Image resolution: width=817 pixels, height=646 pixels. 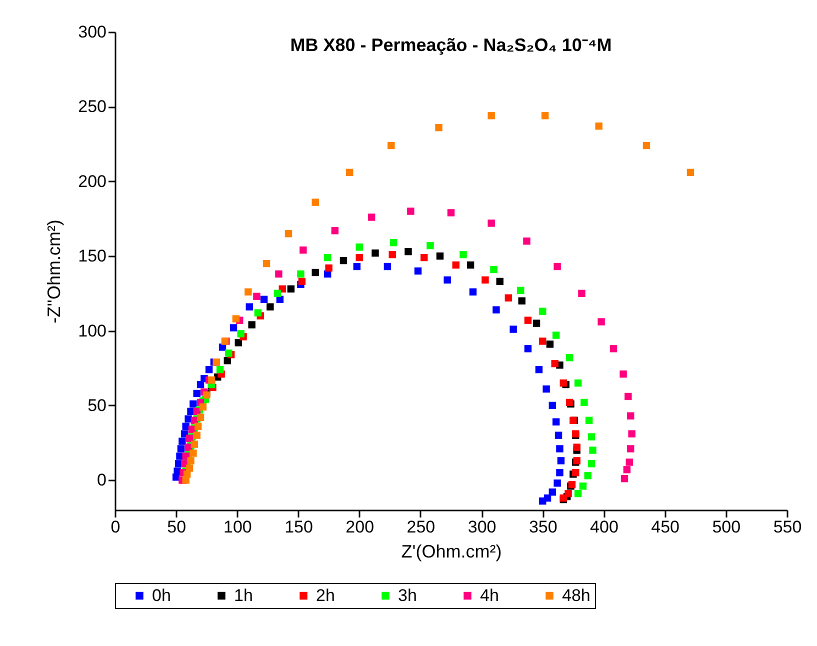 I want to click on x-tick-label: 200, so click(x=360, y=527).